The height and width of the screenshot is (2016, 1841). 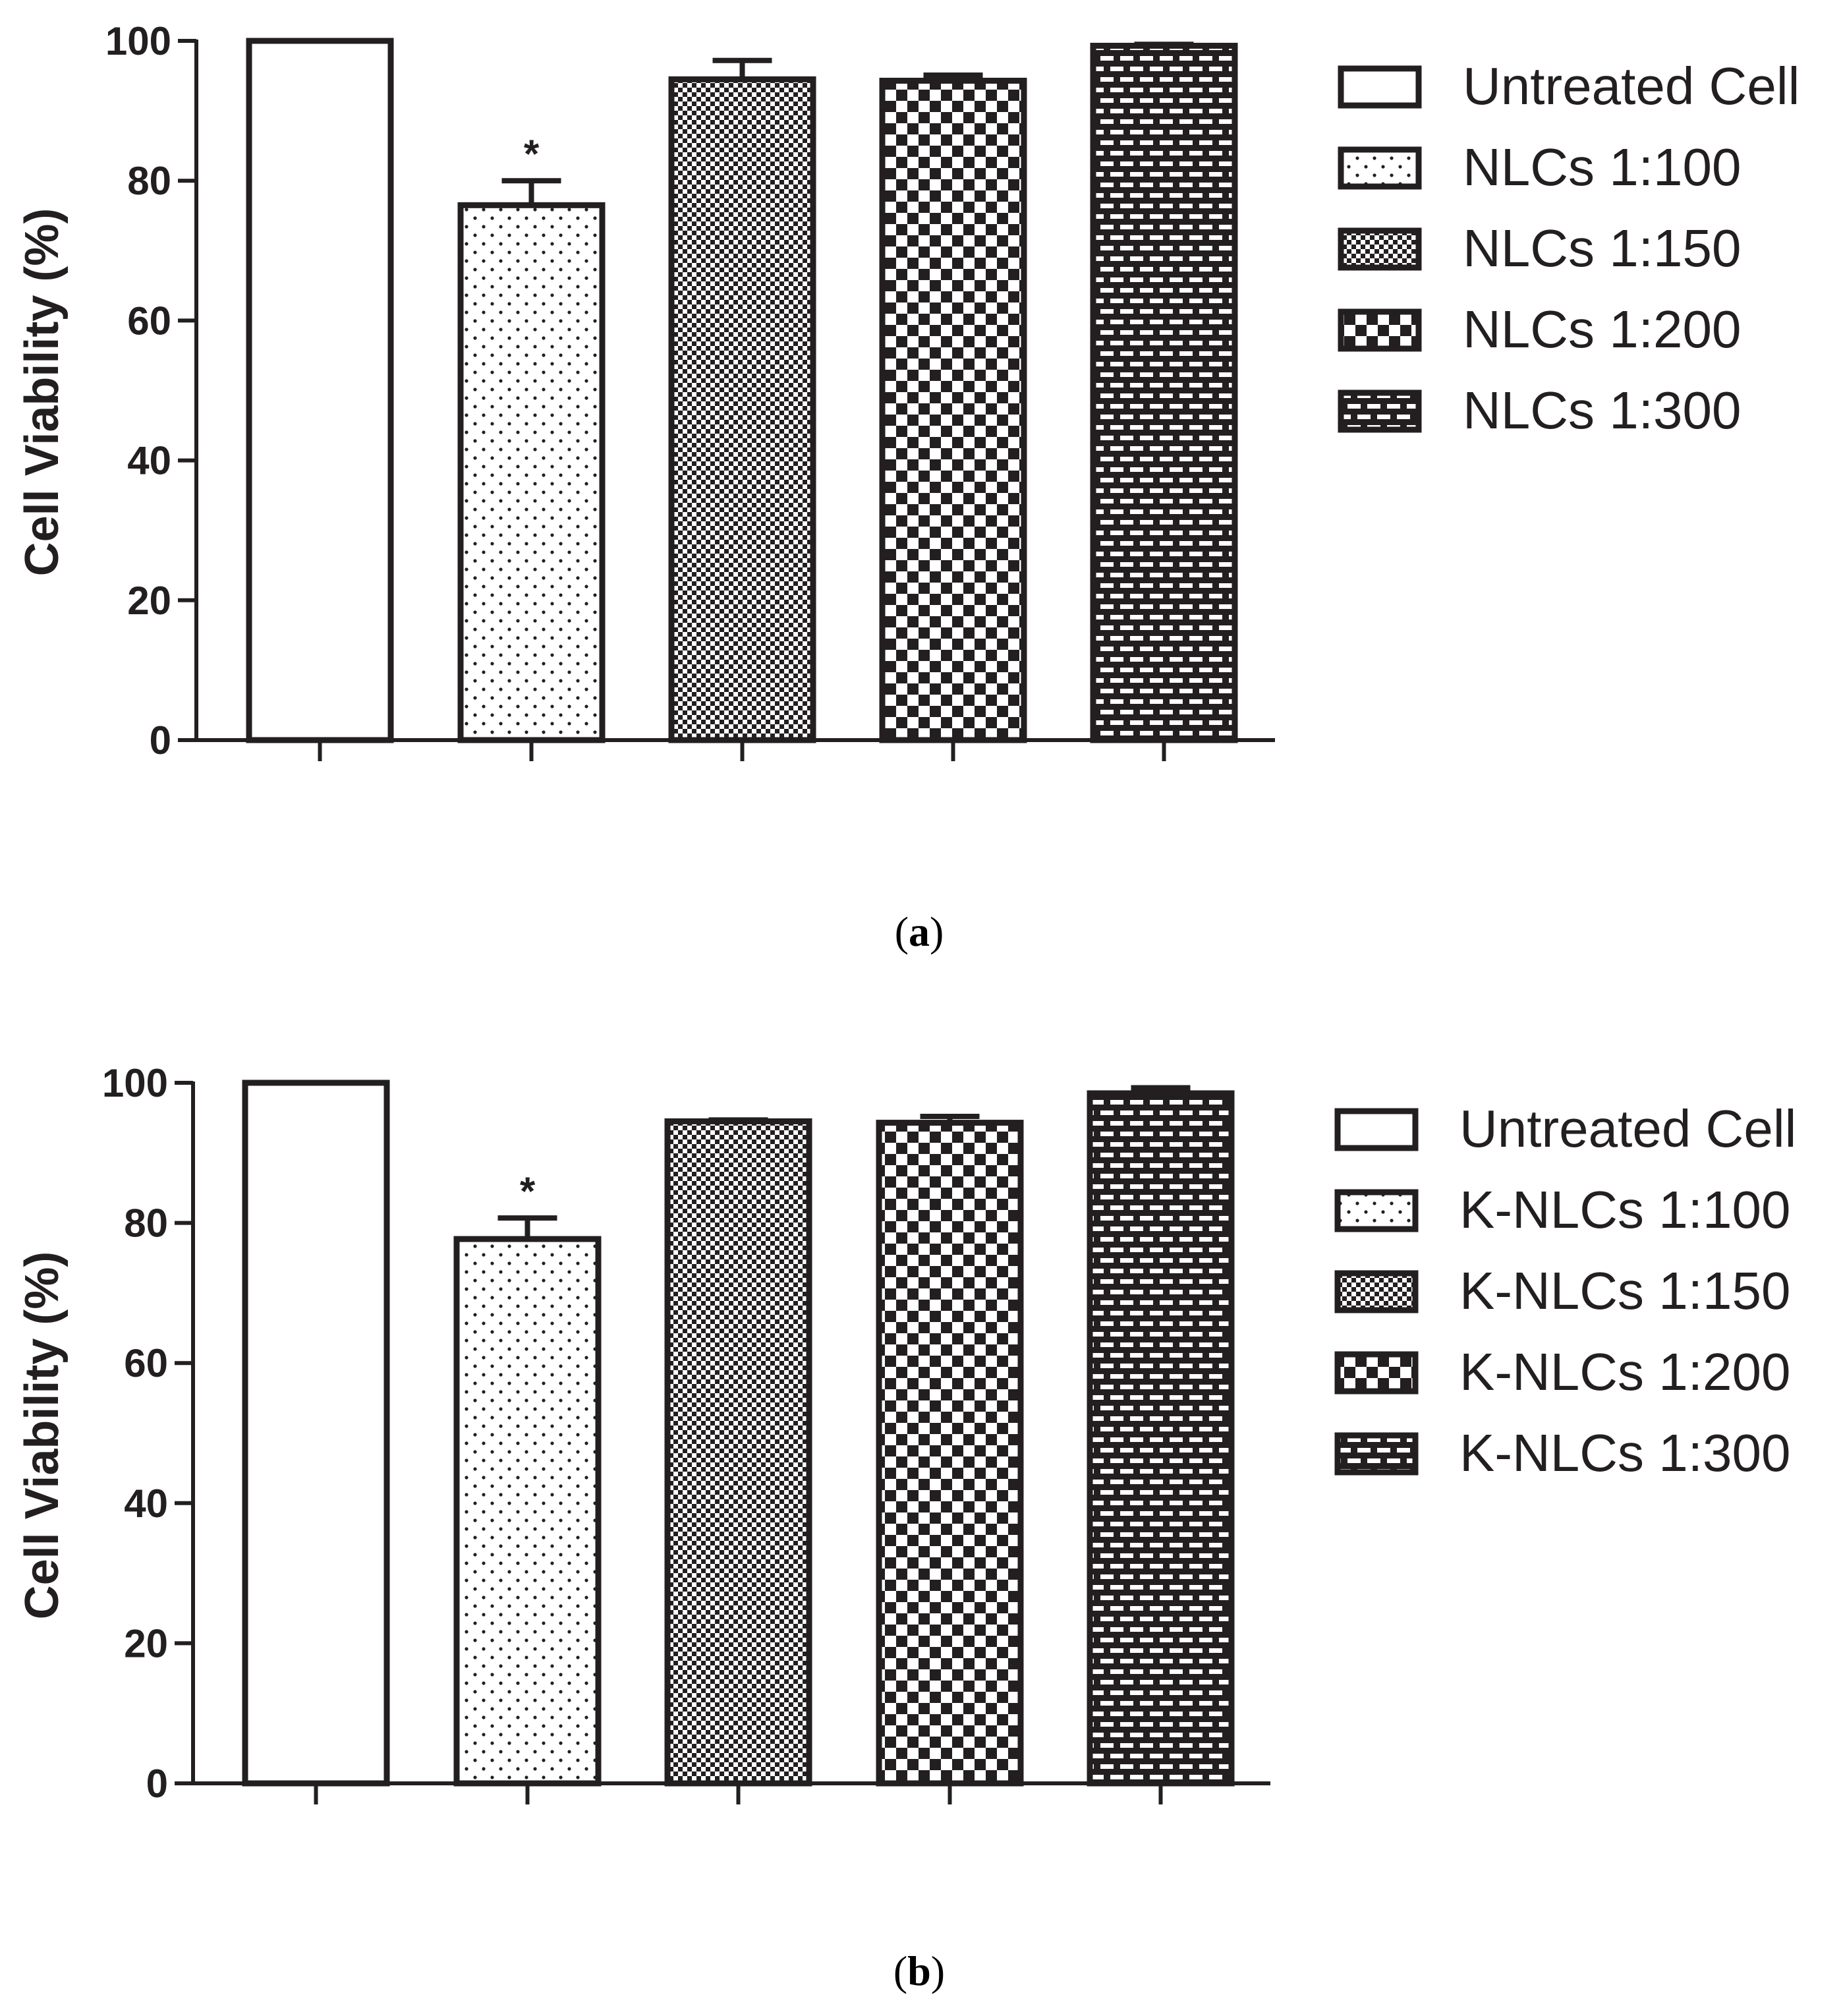 I want to click on legend-label: K-NLCs 1:150, so click(x=1625, y=1290).